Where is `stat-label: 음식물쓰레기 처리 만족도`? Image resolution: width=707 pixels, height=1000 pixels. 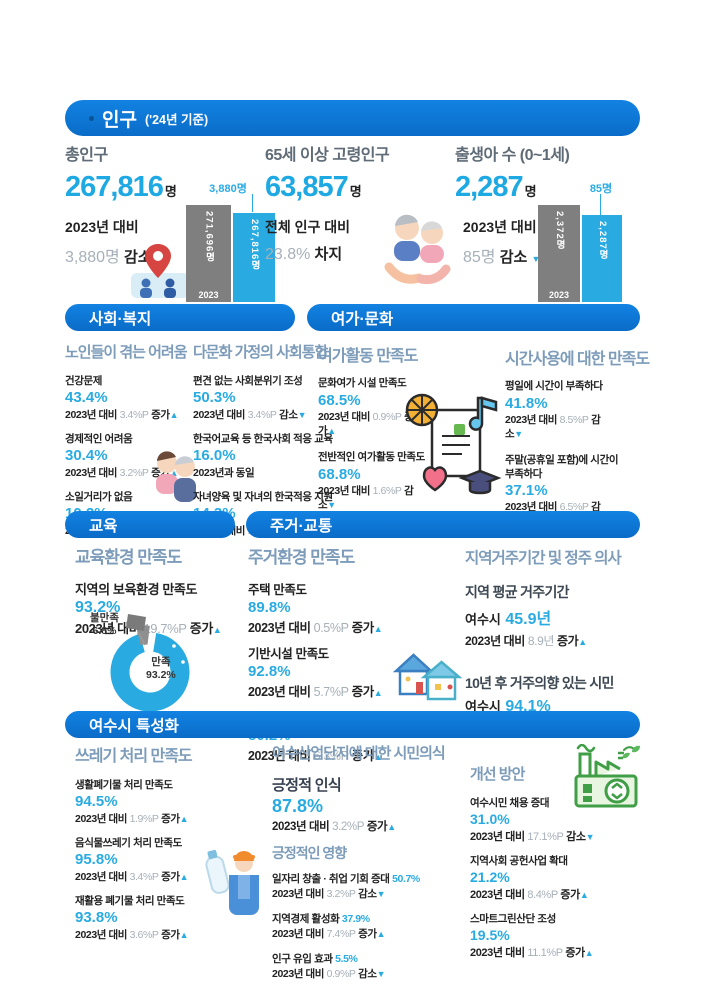 stat-label: 음식물쓰레기 처리 만족도 is located at coordinates (128, 843).